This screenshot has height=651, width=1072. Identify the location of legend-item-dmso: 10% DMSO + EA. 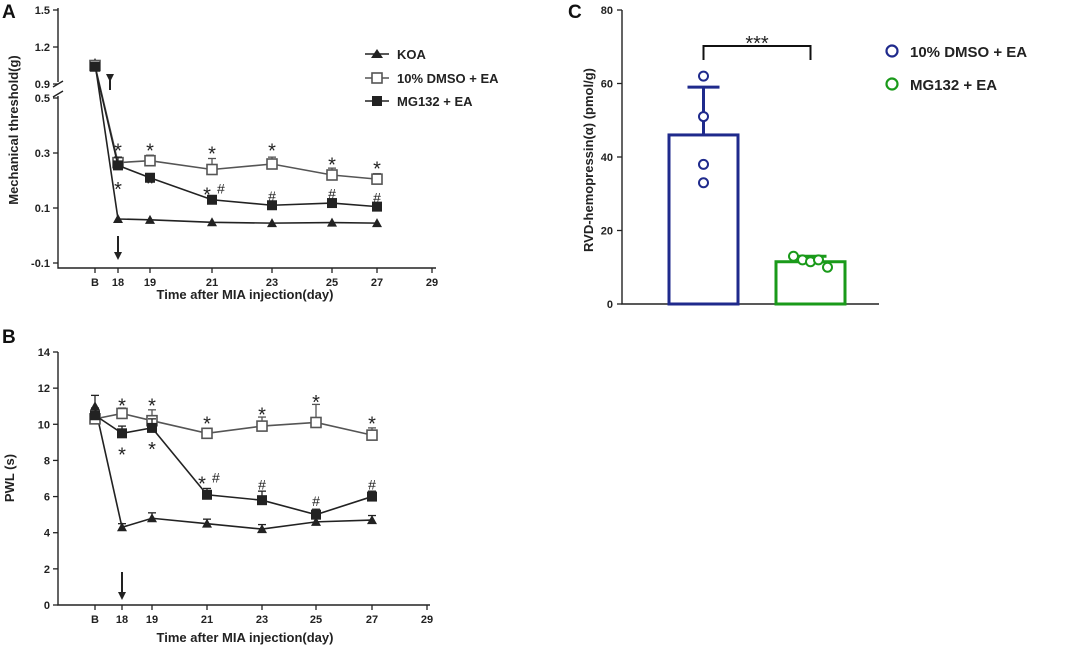
(432, 78).